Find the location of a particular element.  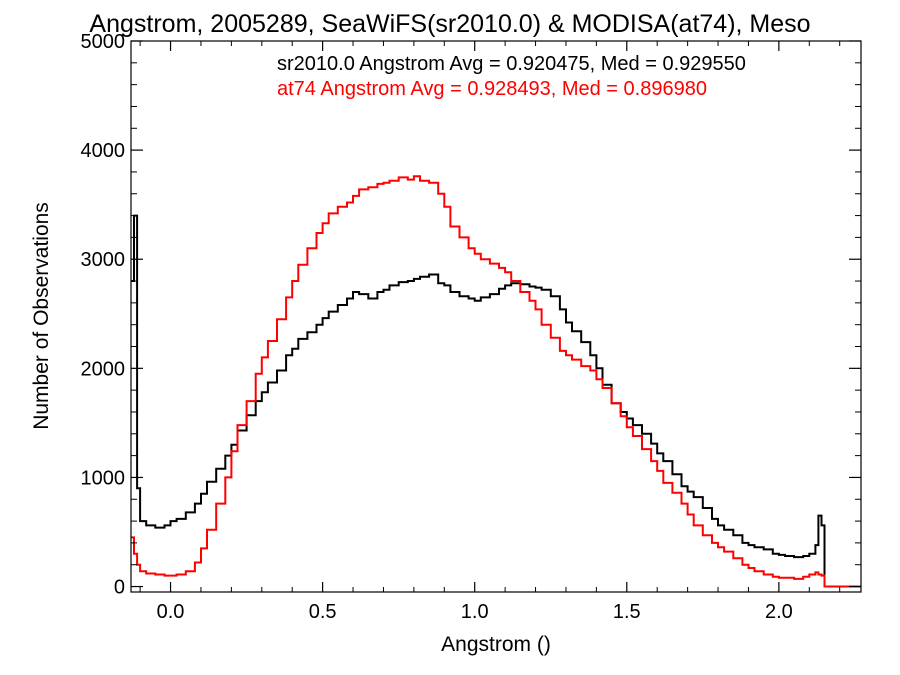

y-tick-label: 1000 is located at coordinates (103, 478).